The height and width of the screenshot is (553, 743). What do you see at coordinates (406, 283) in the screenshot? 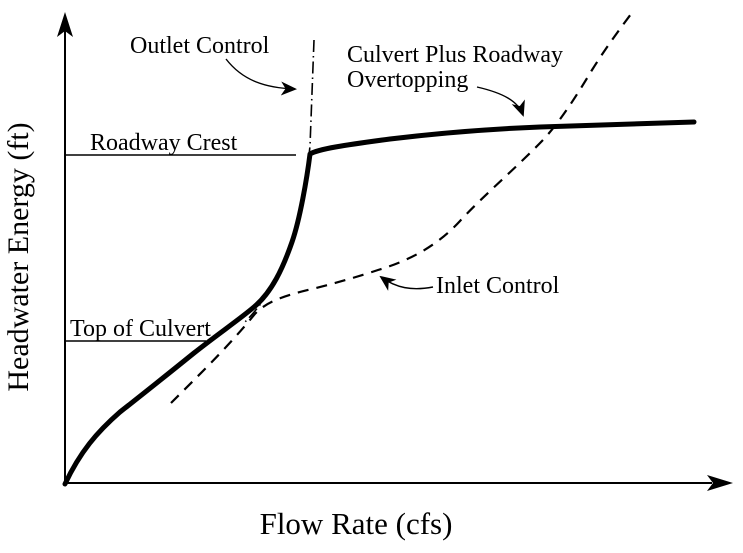
I see `inlet-control-arrow` at bounding box center [406, 283].